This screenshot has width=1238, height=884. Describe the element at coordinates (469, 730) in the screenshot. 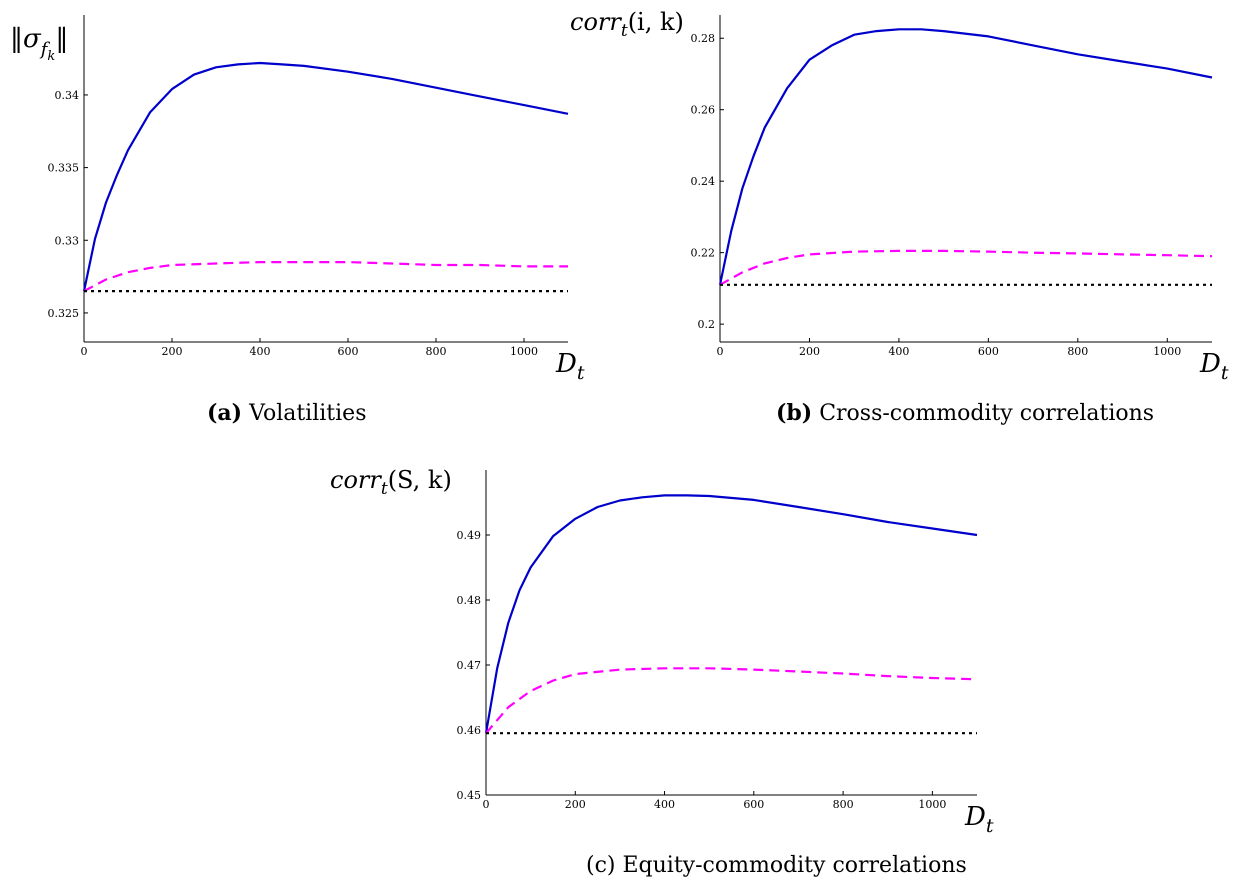

I see `y-tick-label: 0.46` at that location.